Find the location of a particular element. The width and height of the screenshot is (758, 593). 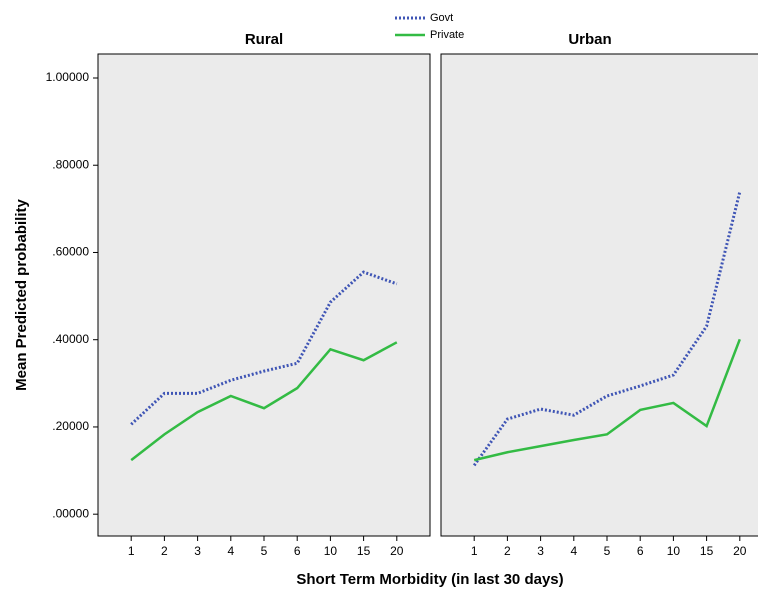

legend-label: Private is located at coordinates (447, 35).